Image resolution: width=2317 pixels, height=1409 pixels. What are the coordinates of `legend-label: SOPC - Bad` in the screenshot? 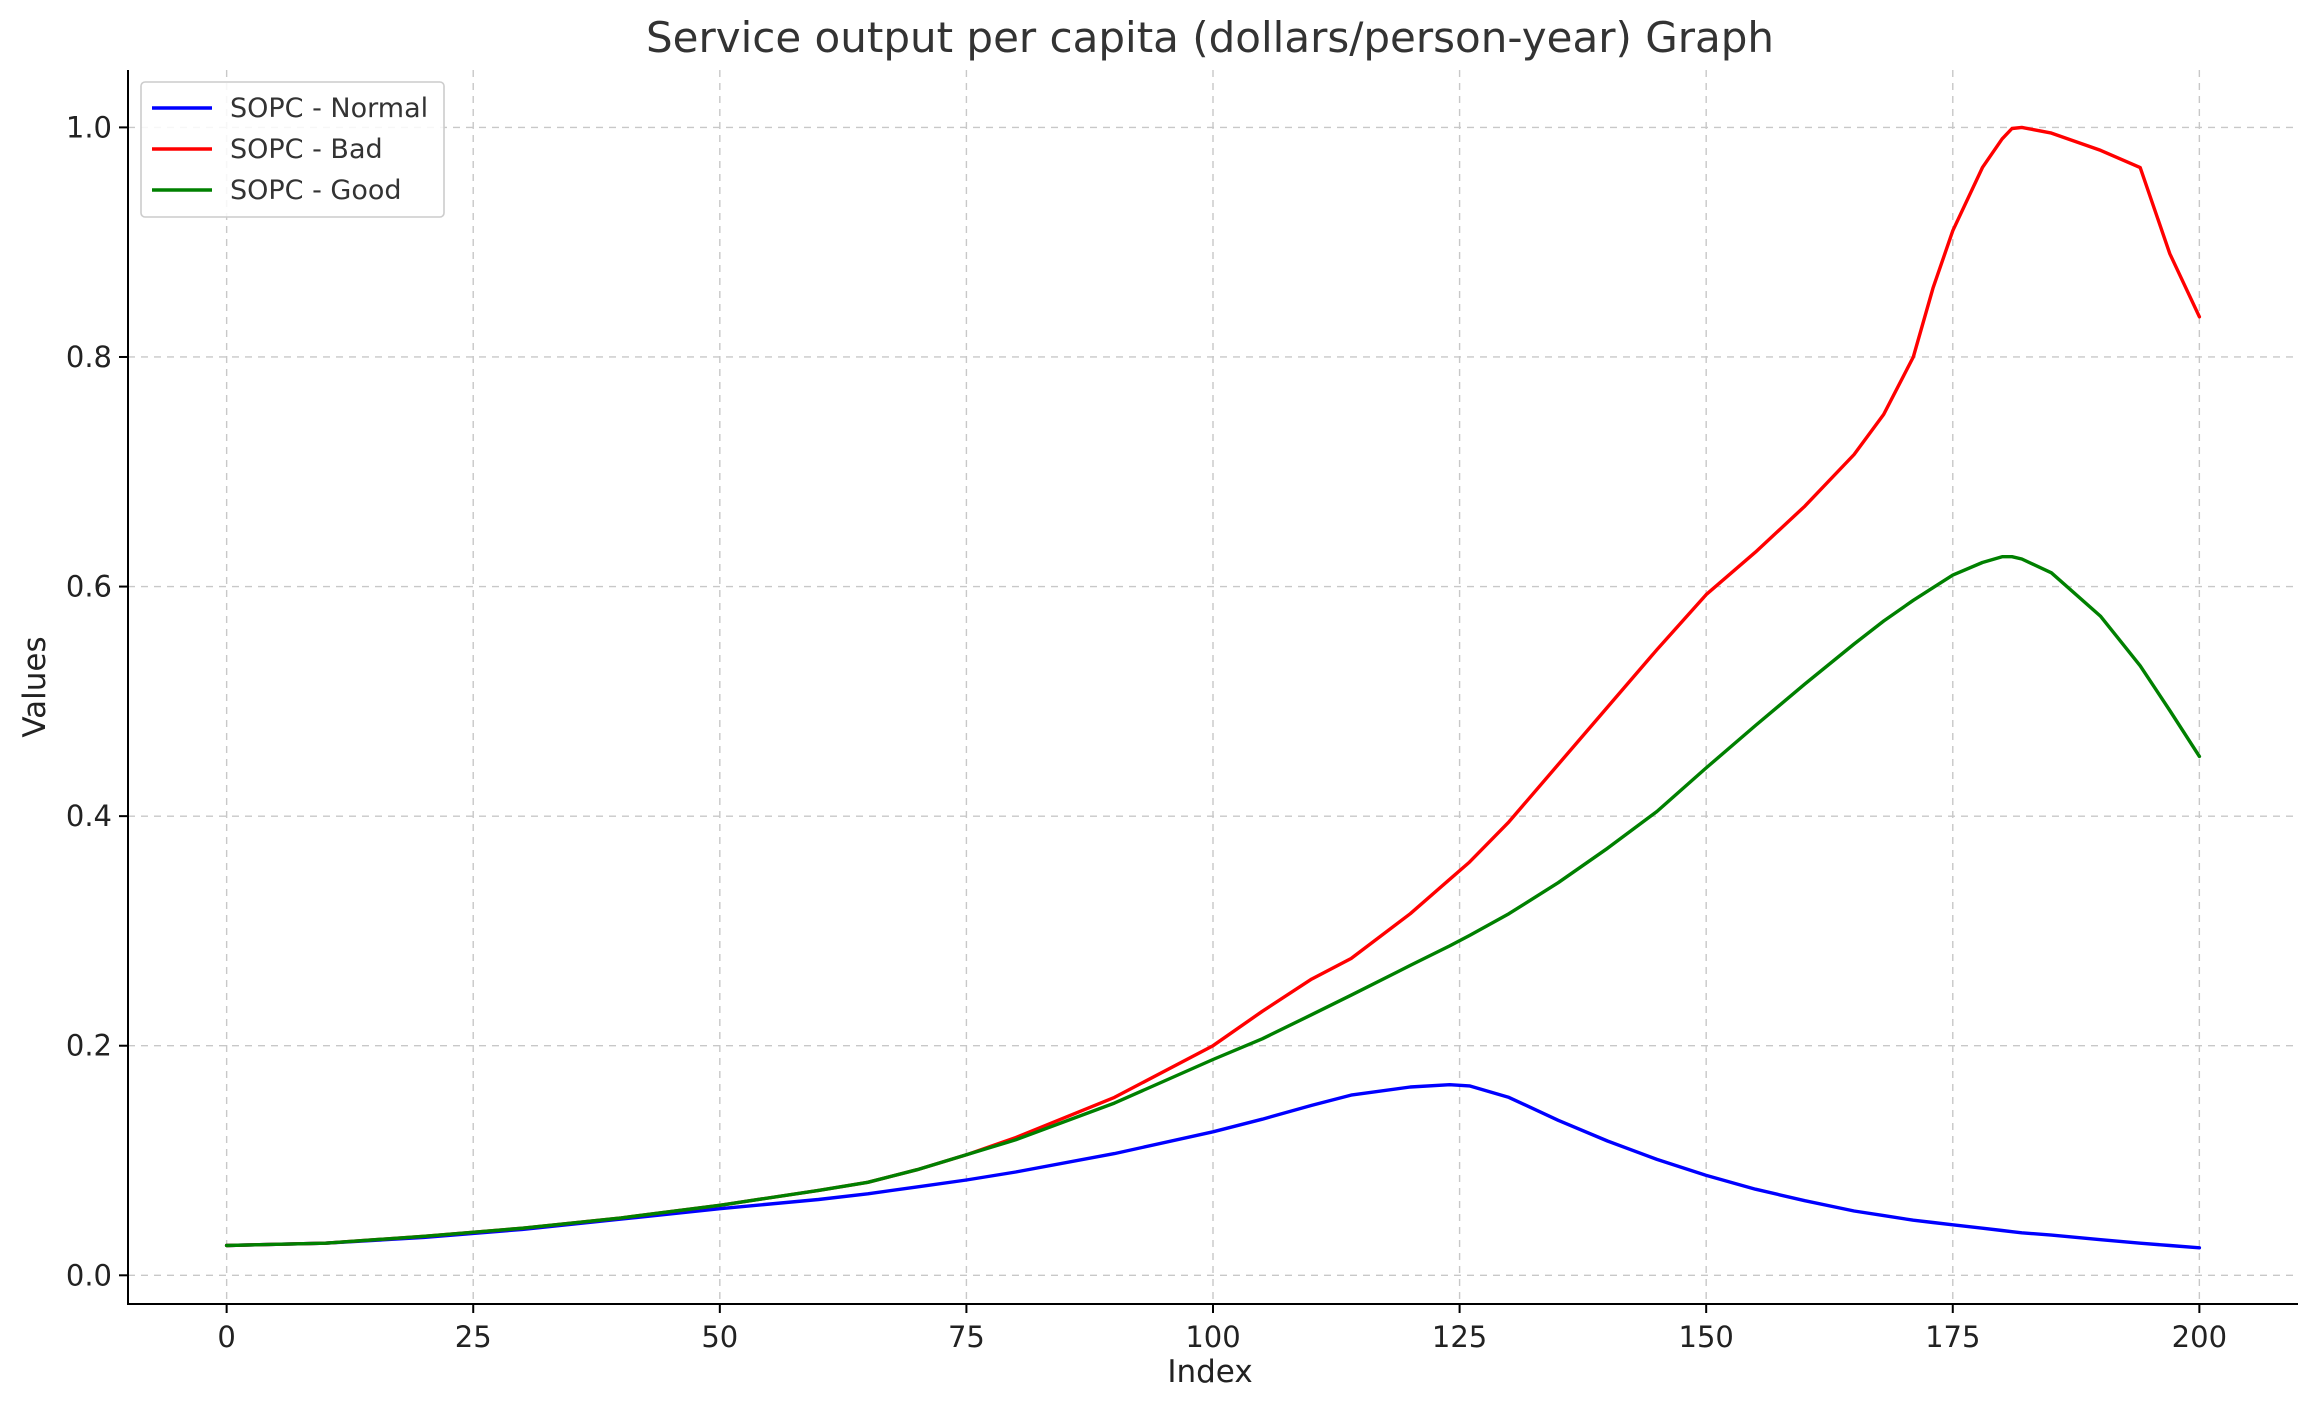 It's located at (306, 149).